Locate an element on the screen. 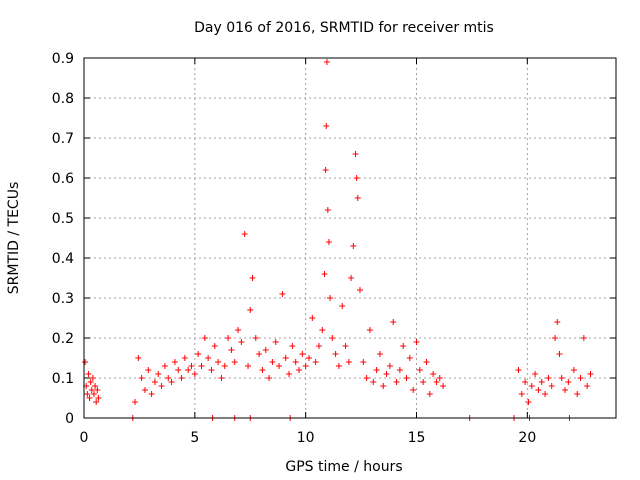  y-tick-label: 0.8 is located at coordinates (63, 99).